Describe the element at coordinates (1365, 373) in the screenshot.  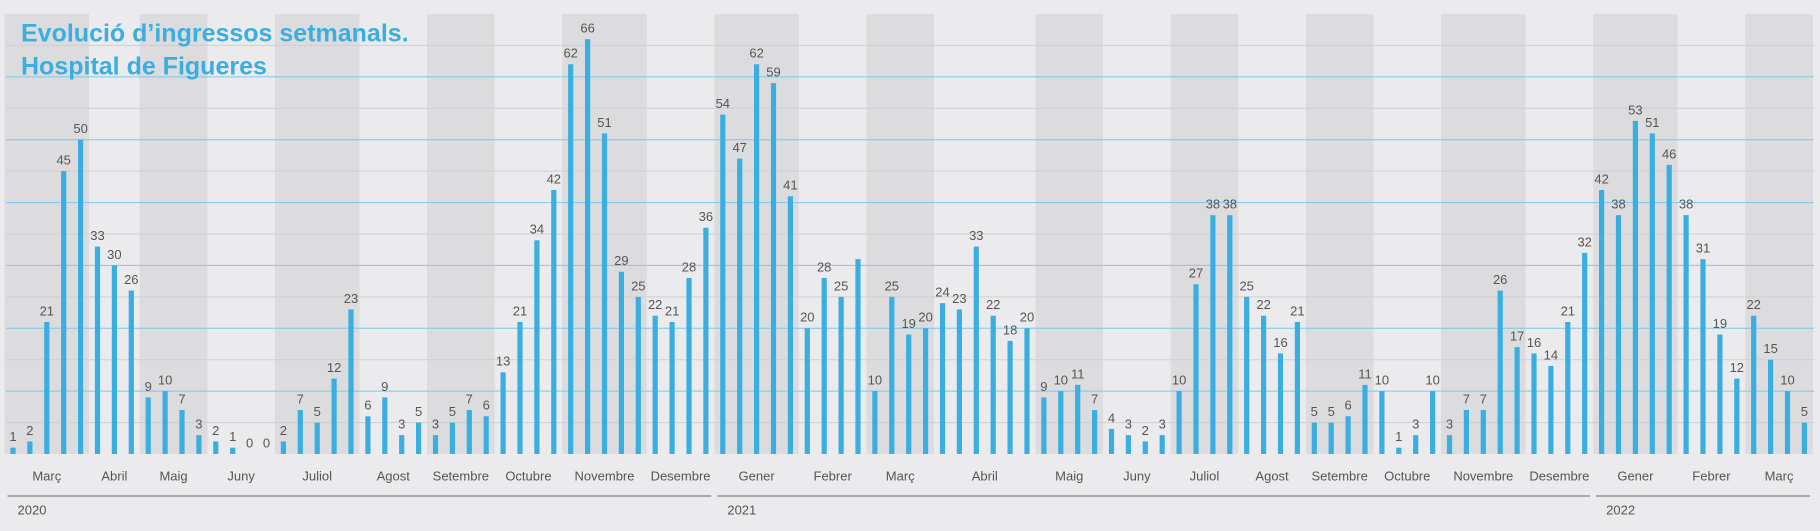
I see `value-label: 11` at that location.